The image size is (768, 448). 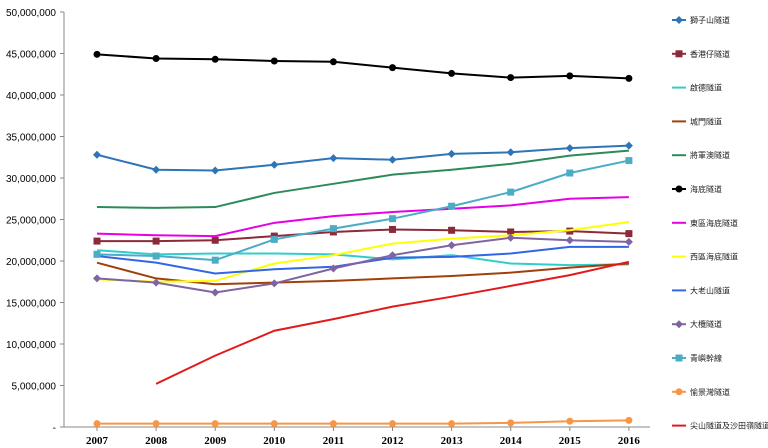 What do you see at coordinates (706, 121) in the screenshot?
I see `legend-label: 城門隧道` at bounding box center [706, 121].